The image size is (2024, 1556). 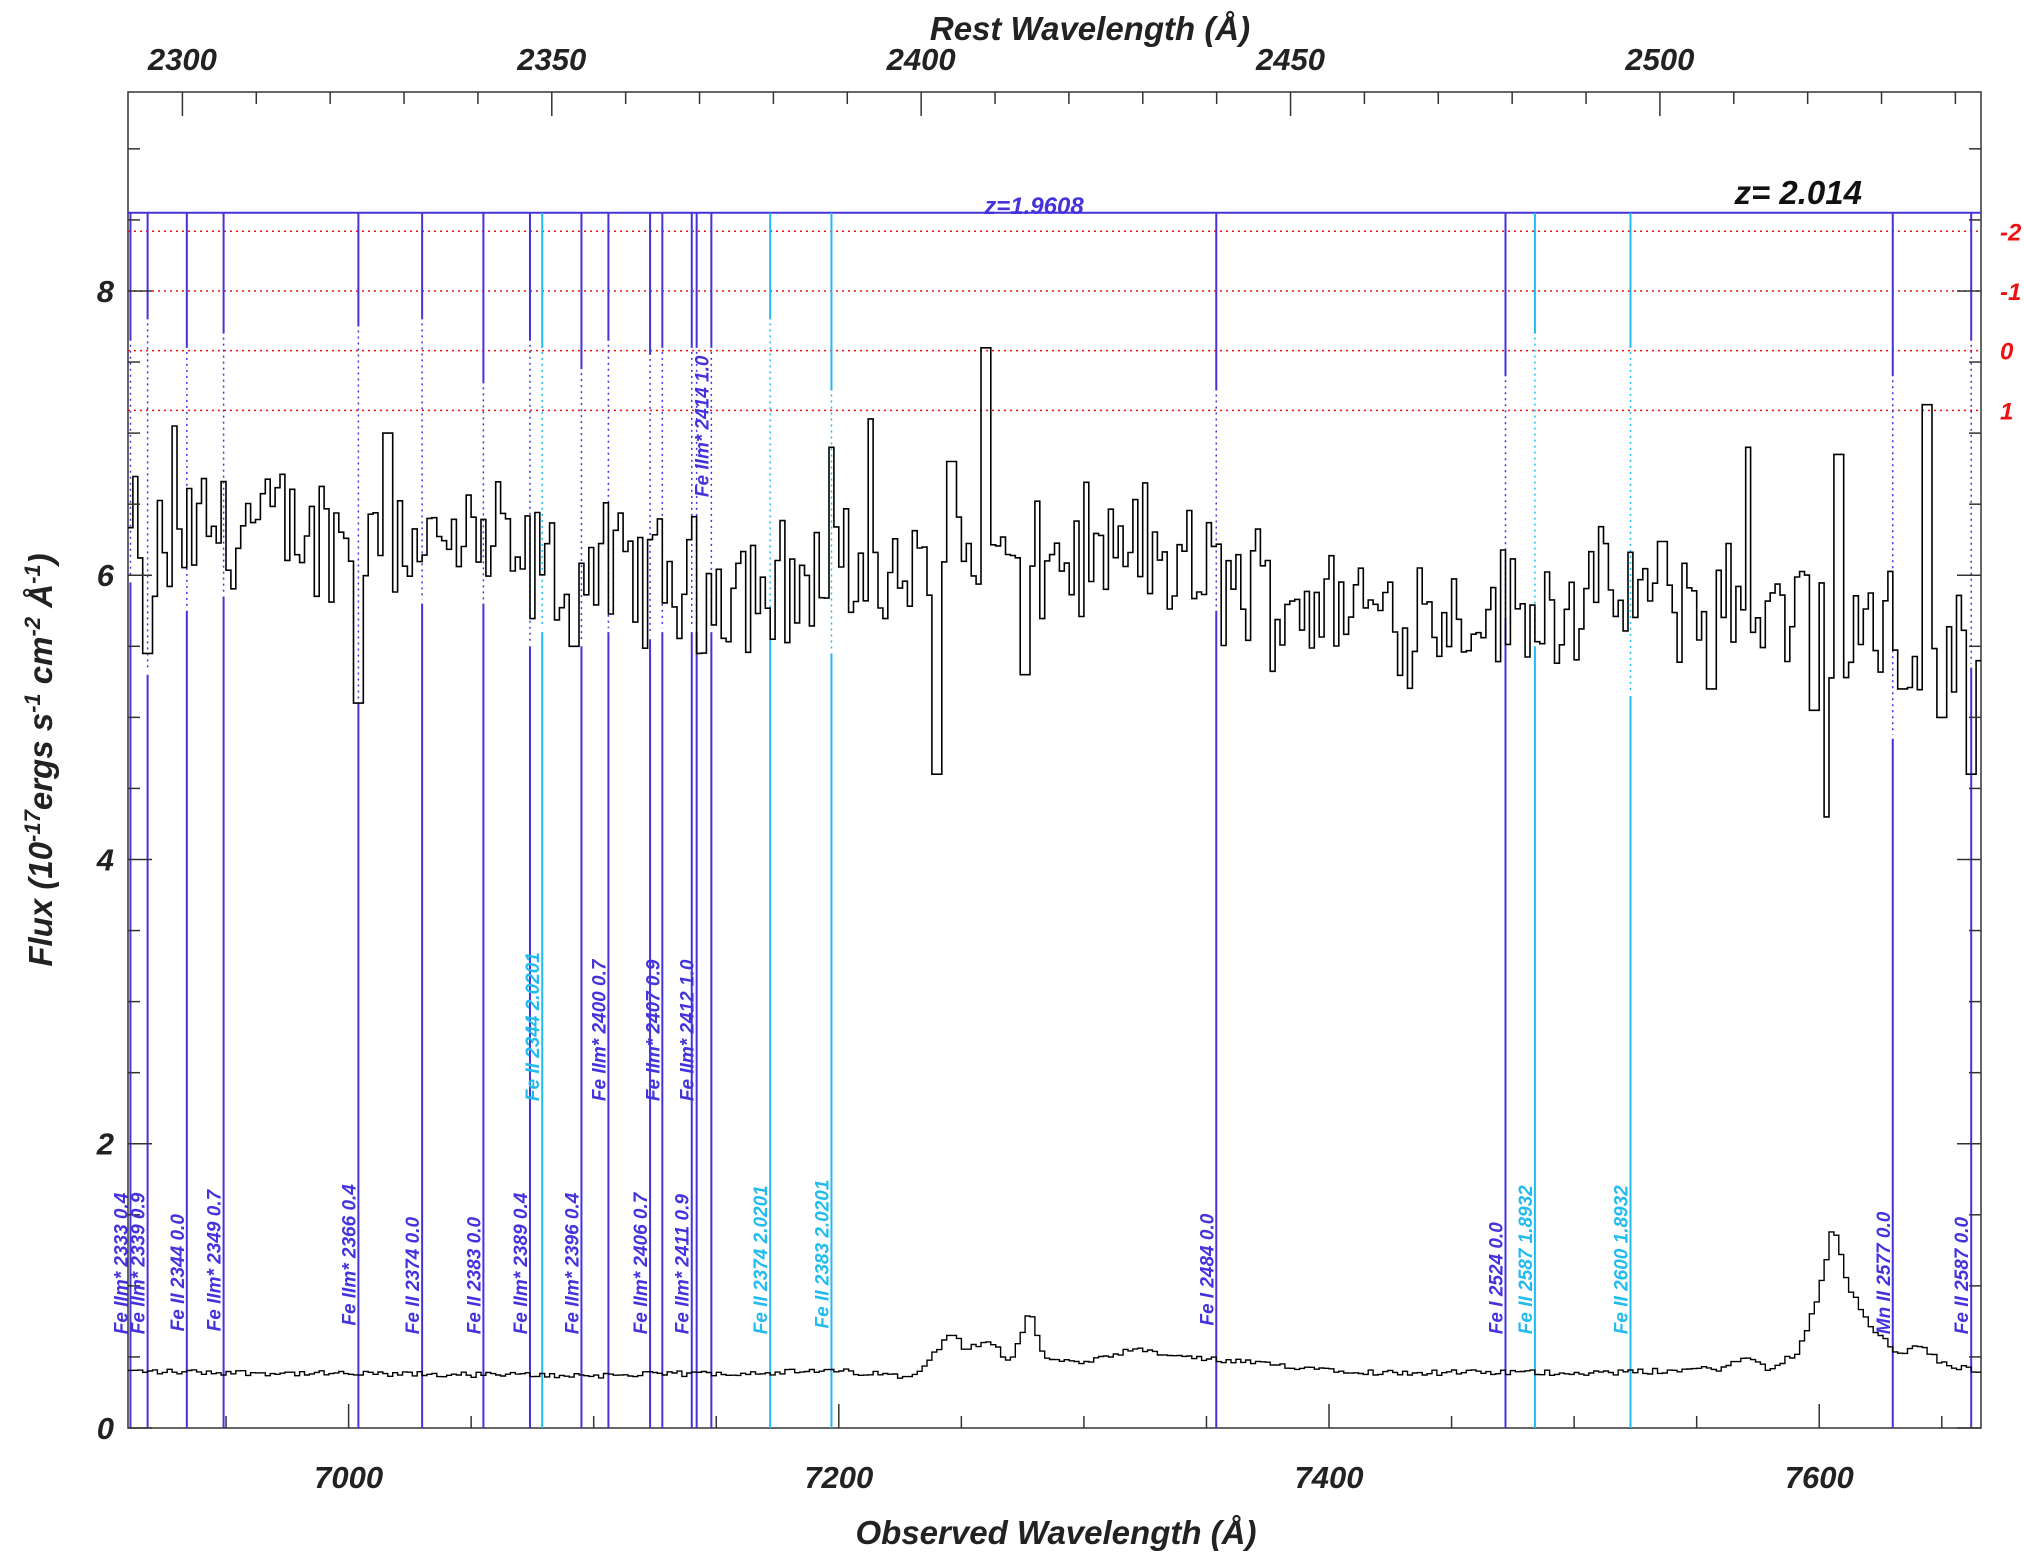 I want to click on y-axis-title-mid2: cm, so click(x=40, y=664).